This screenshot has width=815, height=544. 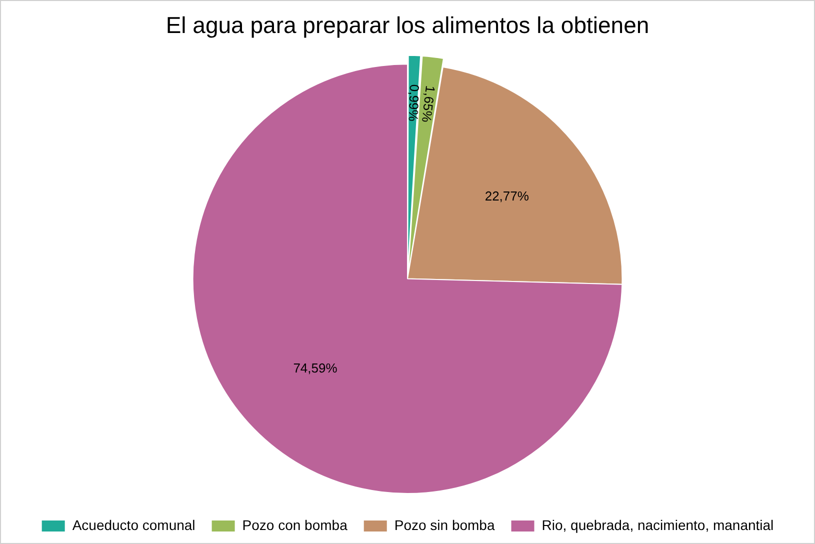 I want to click on data-label: 22,77%, so click(x=507, y=196).